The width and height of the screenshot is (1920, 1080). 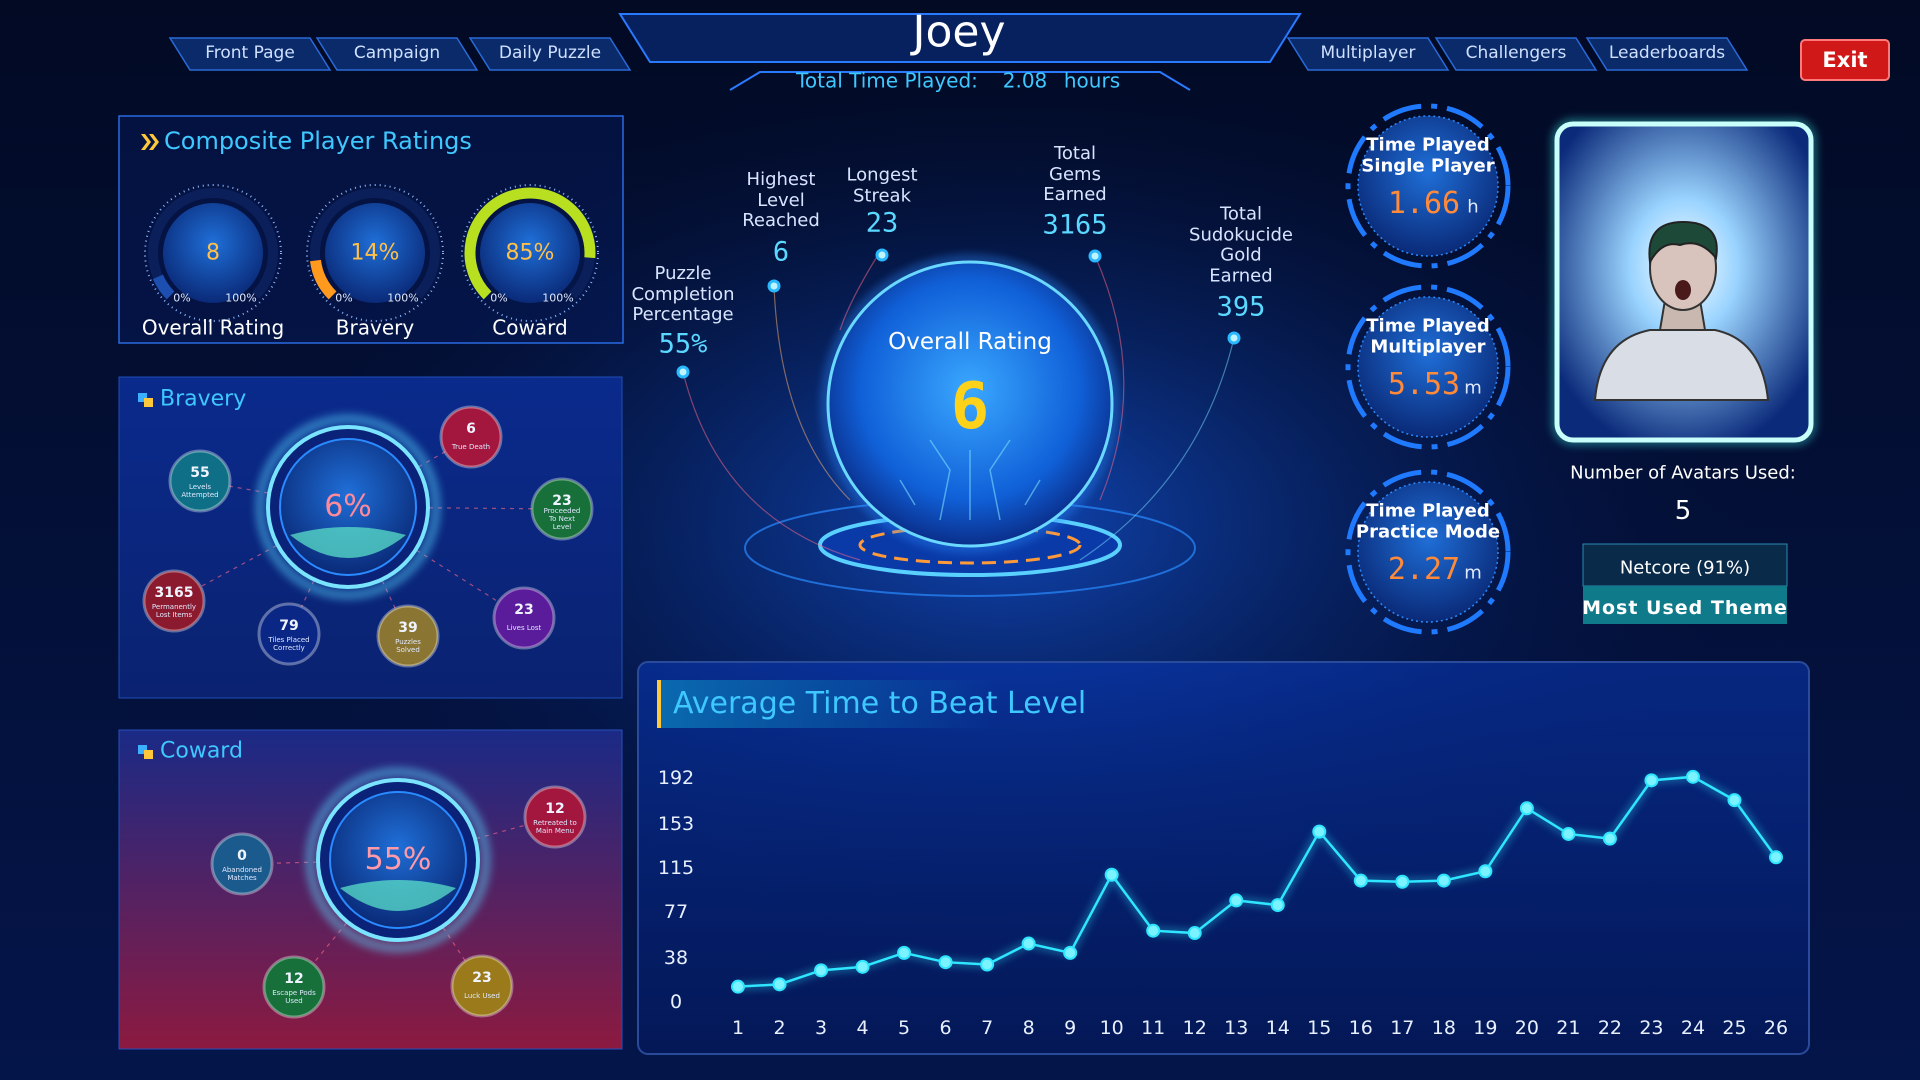 I want to click on x-tick-label: 1, so click(x=738, y=1028).